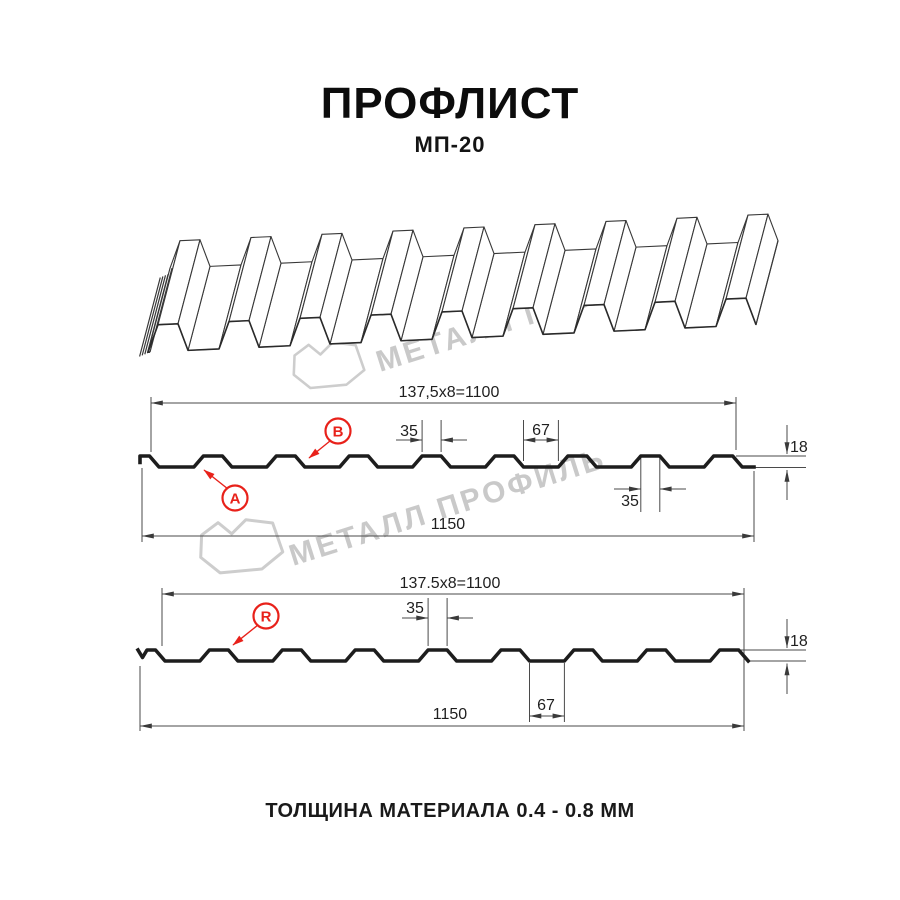 This screenshot has height=900, width=900. Describe the element at coordinates (226, 490) in the screenshot. I see `side-label-a: A` at that location.